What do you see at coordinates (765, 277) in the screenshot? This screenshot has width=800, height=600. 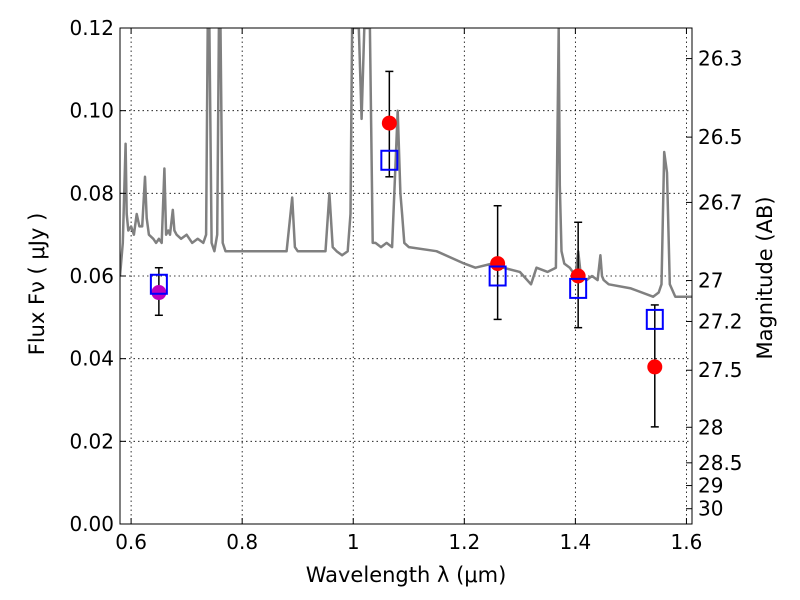 I see `right-axis-label: Magnitude (AB)` at bounding box center [765, 277].